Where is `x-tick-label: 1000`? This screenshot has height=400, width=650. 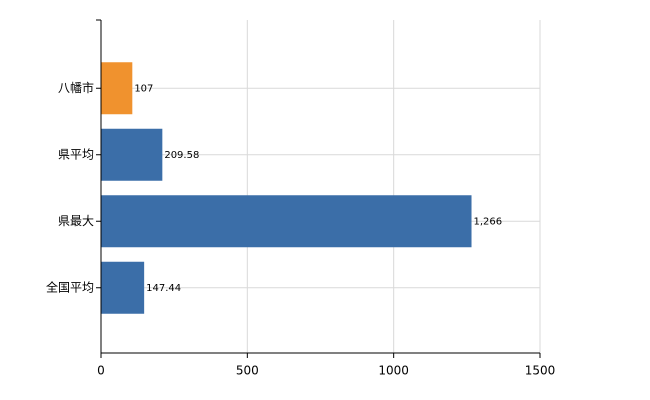
x-tick-label: 1000 is located at coordinates (393, 371).